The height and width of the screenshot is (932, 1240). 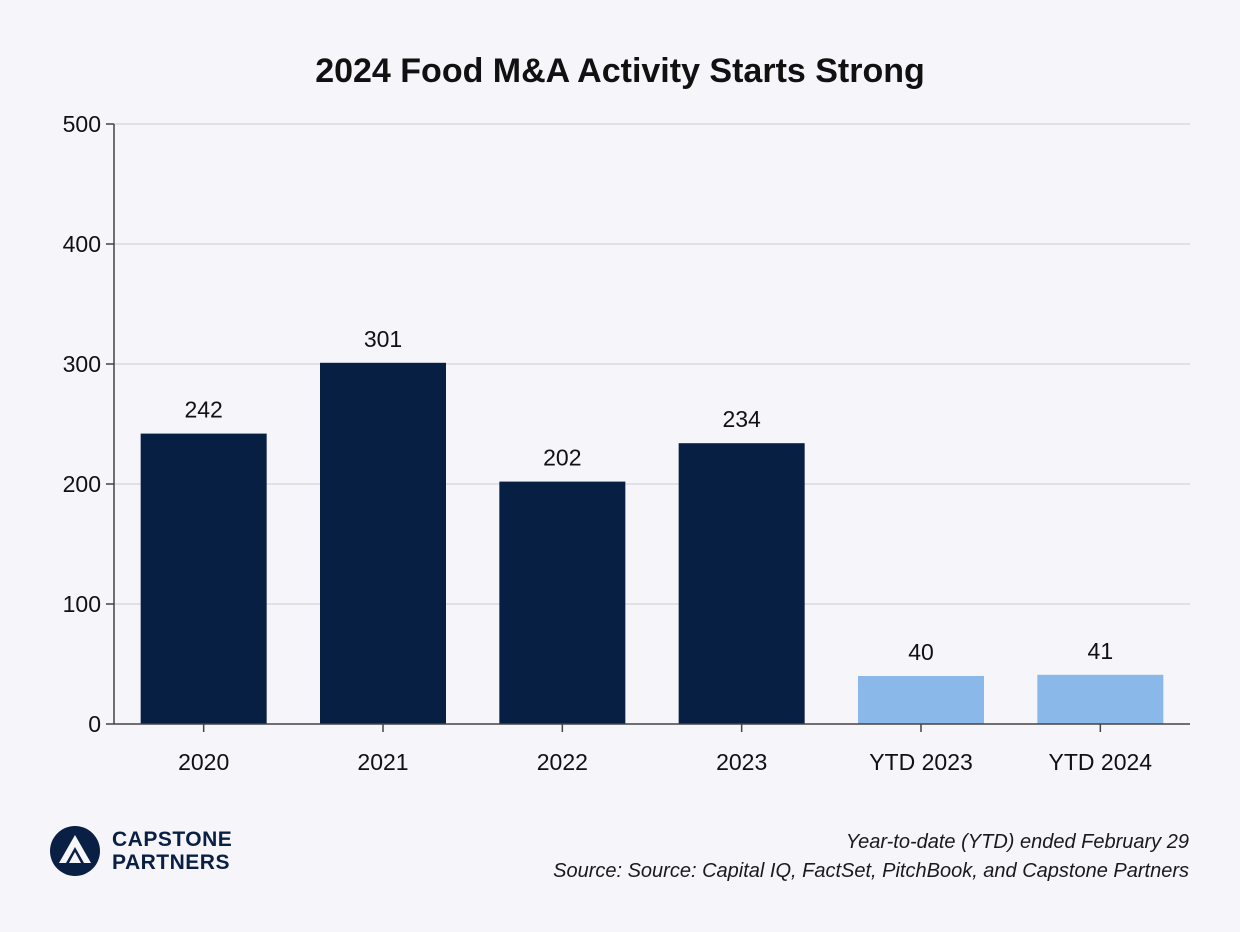 What do you see at coordinates (741, 762) in the screenshot?
I see `x-tick-label: 2023` at bounding box center [741, 762].